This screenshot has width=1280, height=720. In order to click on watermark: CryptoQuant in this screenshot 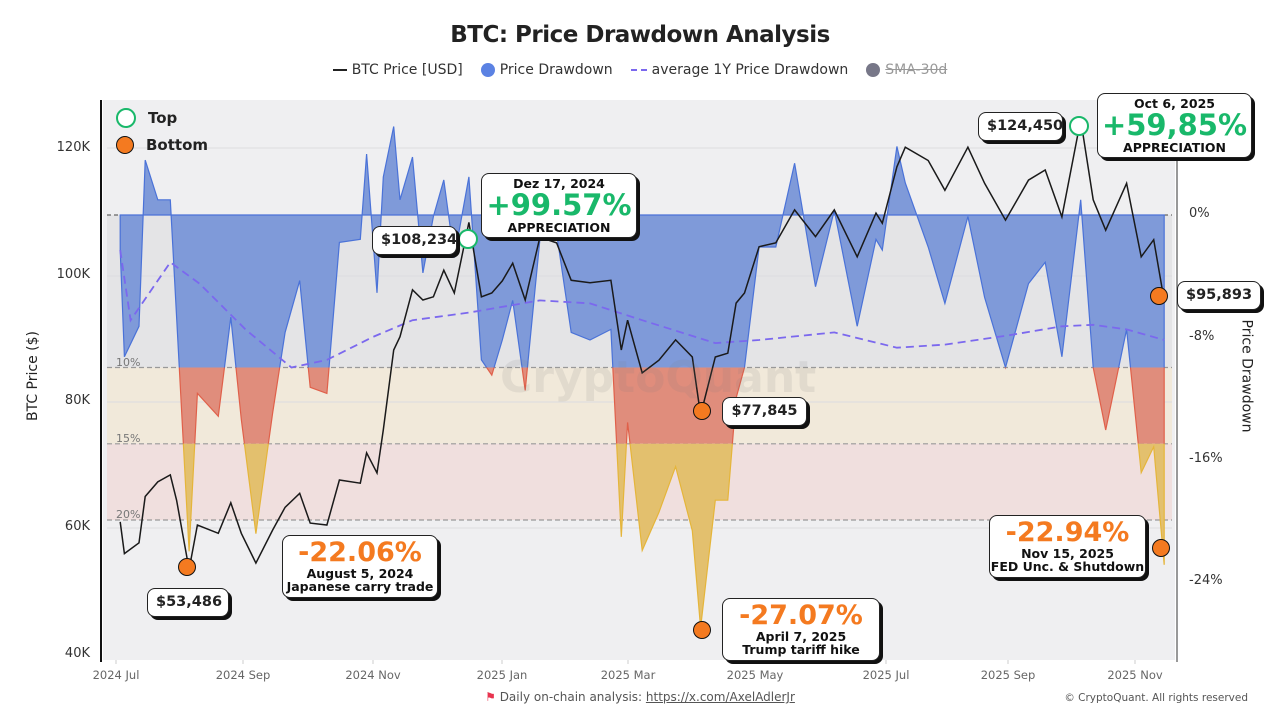, I will do `click(658, 377)`.